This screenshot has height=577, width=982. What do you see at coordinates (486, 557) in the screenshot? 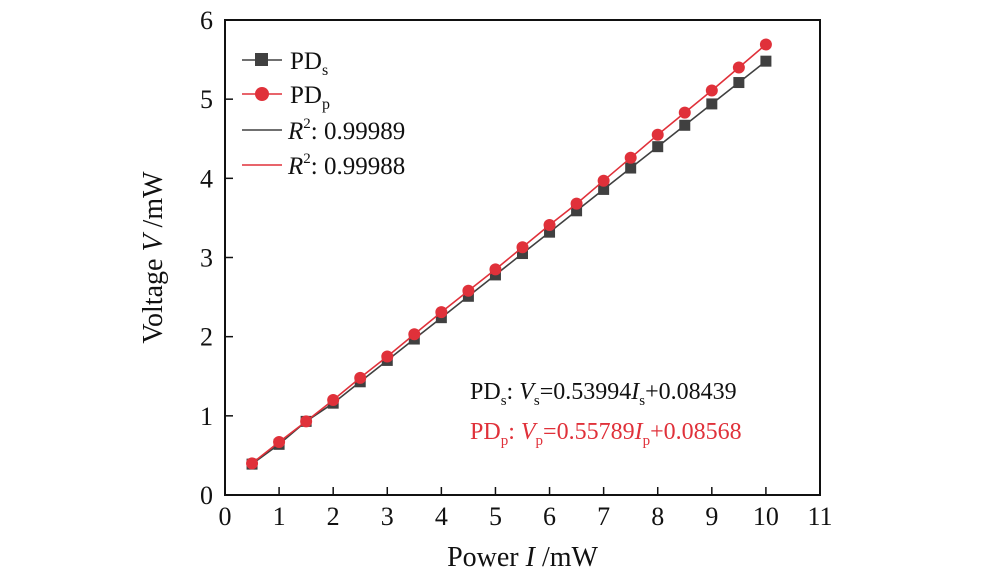
I see `x-axis-title-prefix: Power` at bounding box center [486, 557].